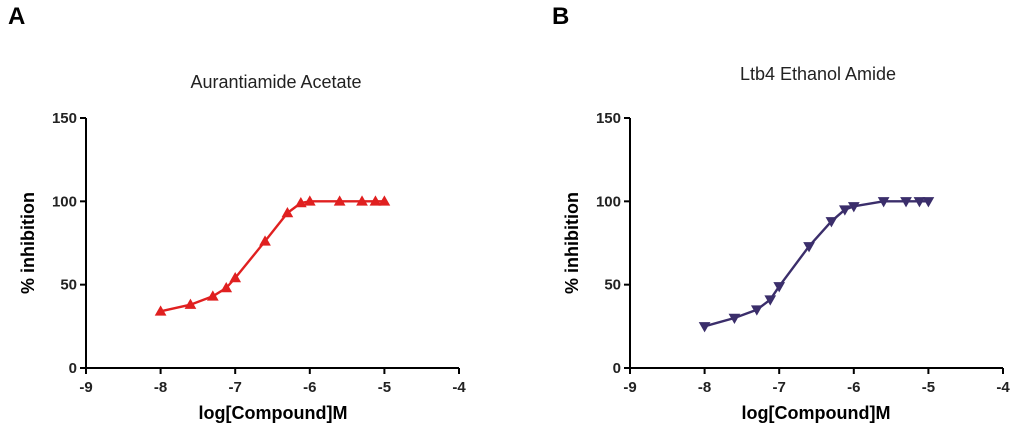  What do you see at coordinates (572, 243) in the screenshot?
I see `y-axis-label-b: % inhibition` at bounding box center [572, 243].